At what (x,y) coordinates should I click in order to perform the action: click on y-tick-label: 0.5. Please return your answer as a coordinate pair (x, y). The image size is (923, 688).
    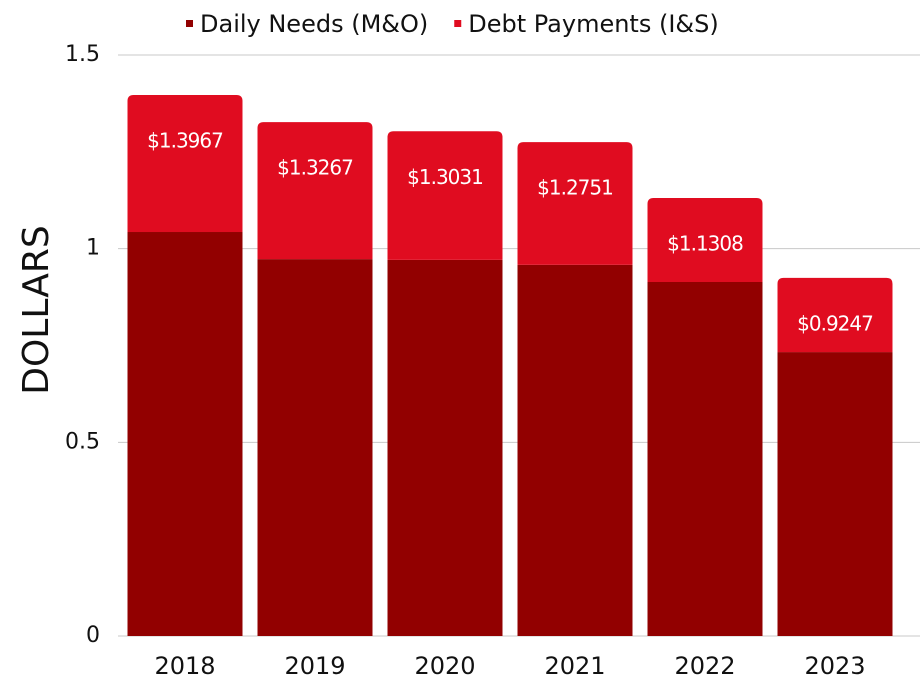
    Looking at the image, I should click on (82, 441).